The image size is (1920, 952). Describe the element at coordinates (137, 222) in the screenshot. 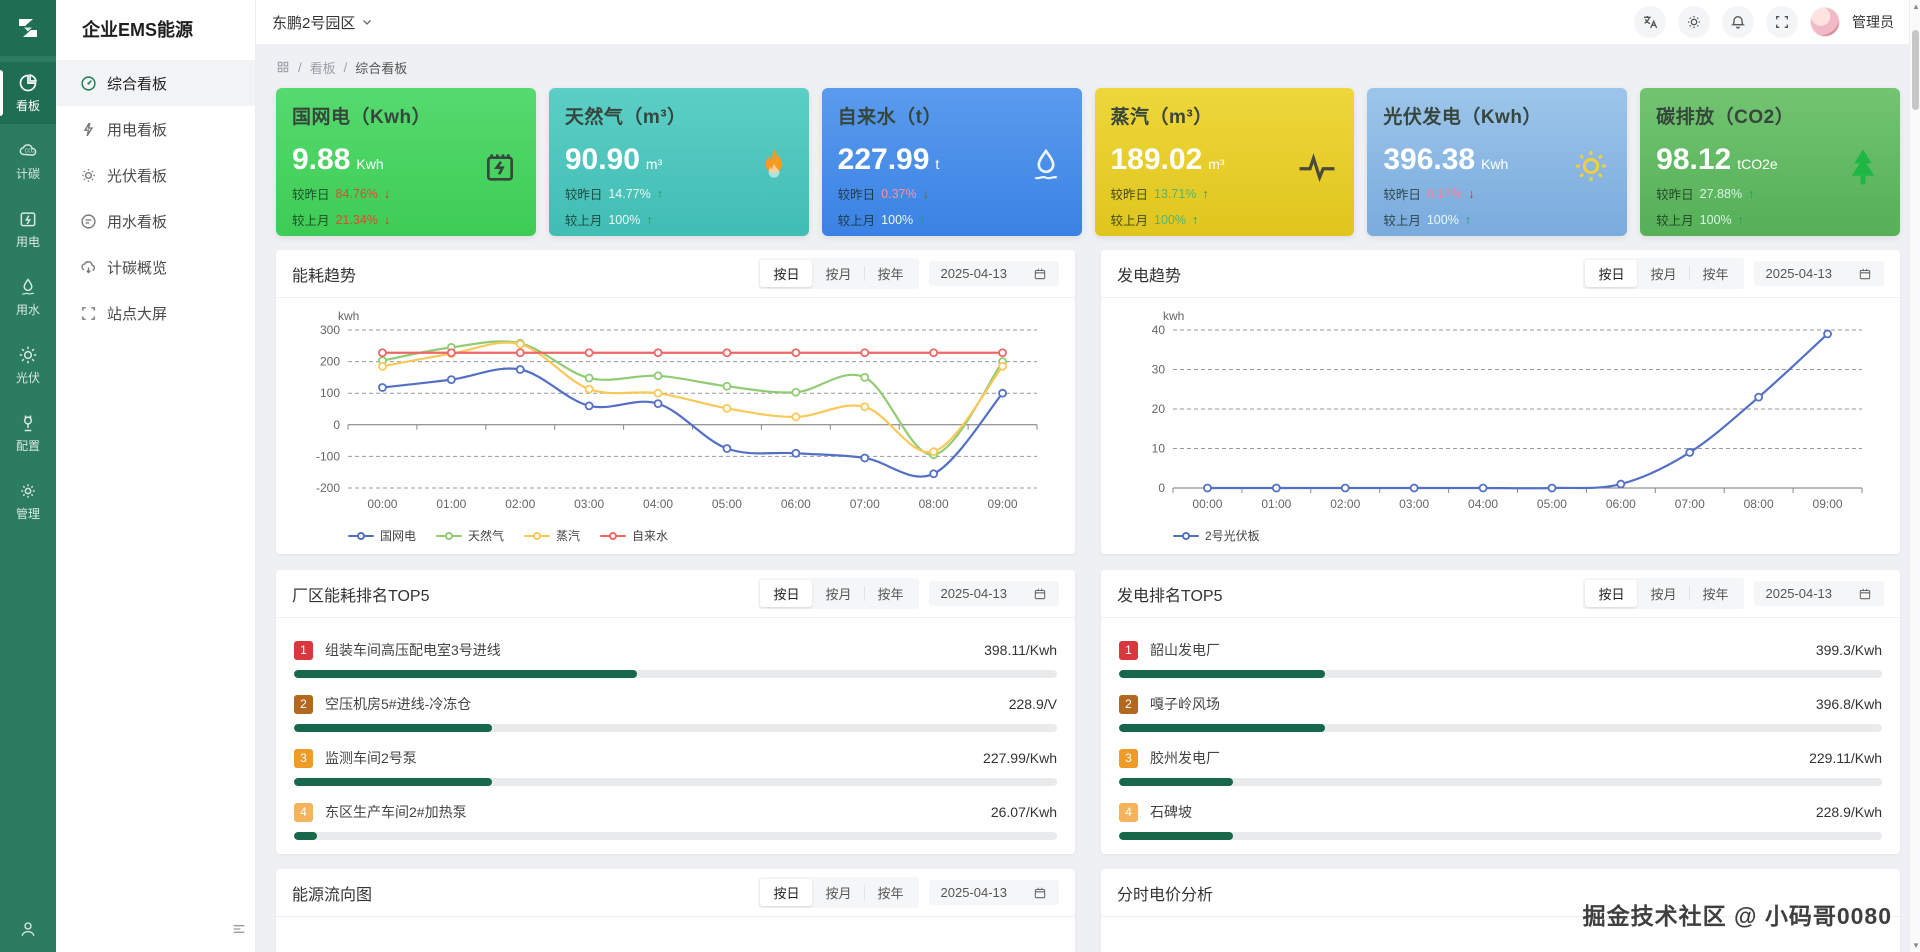

I see `sidebar-item-label: 用水看板` at that location.